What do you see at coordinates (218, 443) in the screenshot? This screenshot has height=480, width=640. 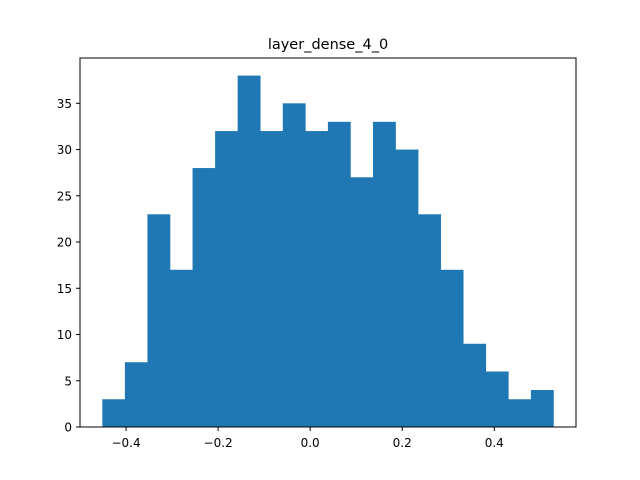 I see `x-tick-label: −0.2` at bounding box center [218, 443].